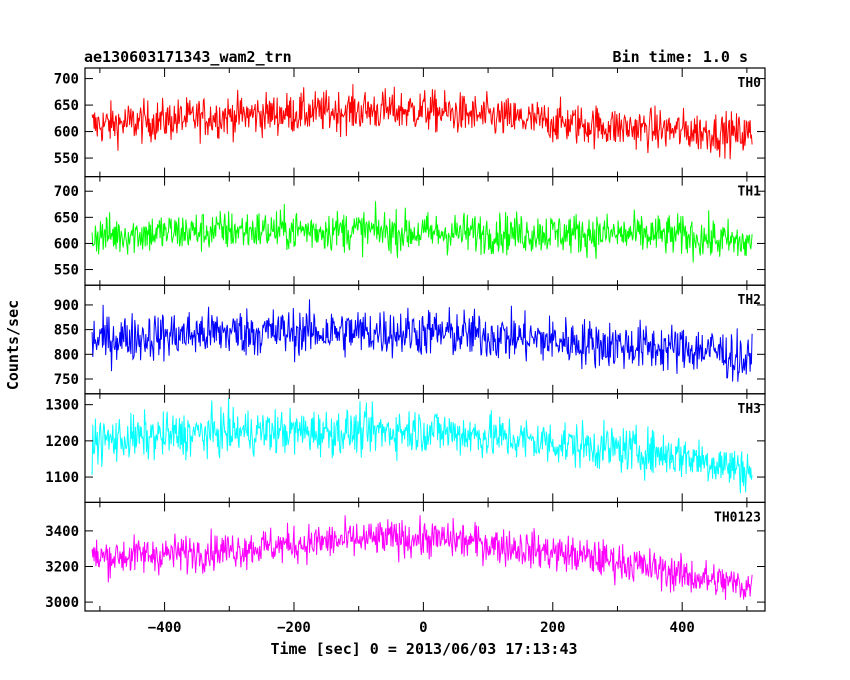 Image resolution: width=850 pixels, height=680 pixels. Describe the element at coordinates (422, 557) in the screenshot. I see `series-line-th0123` at that location.